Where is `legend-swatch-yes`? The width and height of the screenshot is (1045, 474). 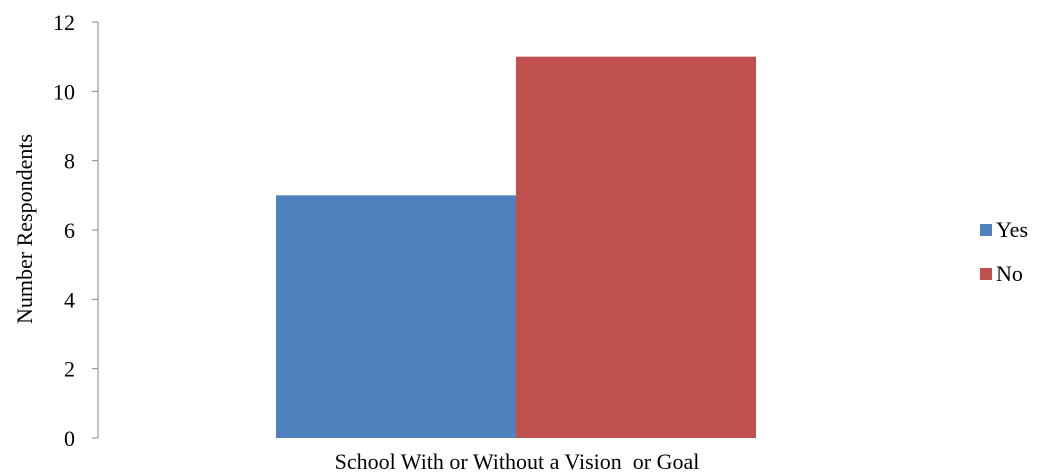
legend-swatch-yes is located at coordinates (986, 230).